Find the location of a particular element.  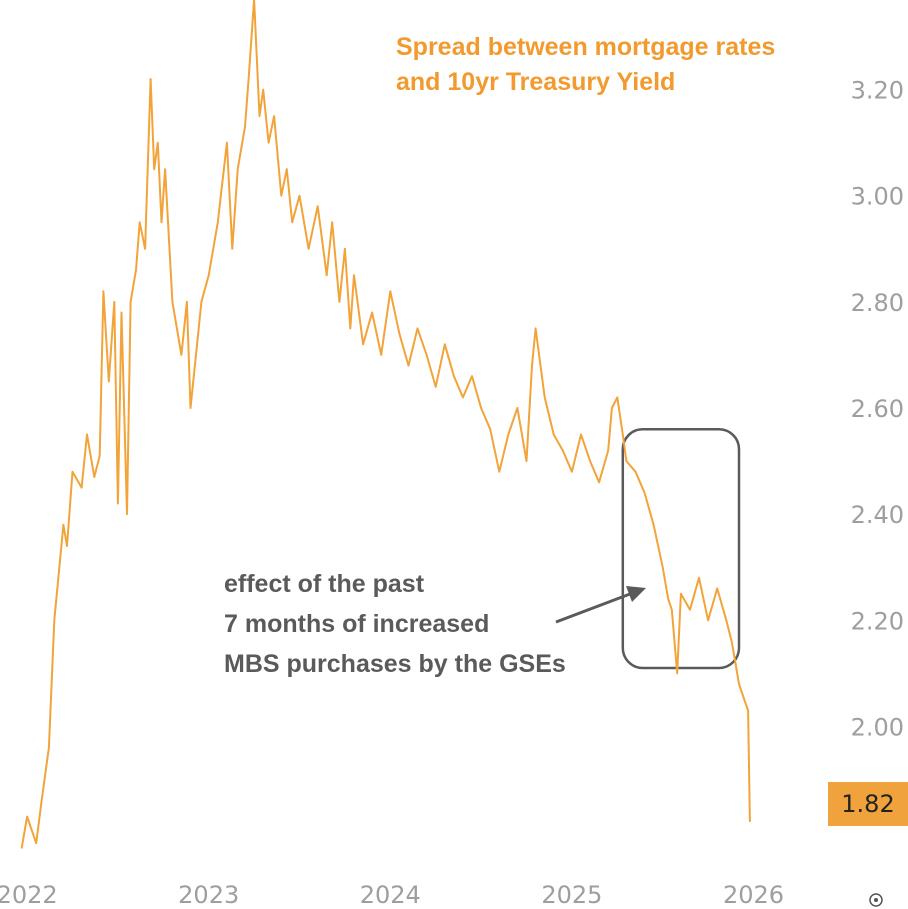

y-tick-label: 3.20 is located at coordinates (877, 91).